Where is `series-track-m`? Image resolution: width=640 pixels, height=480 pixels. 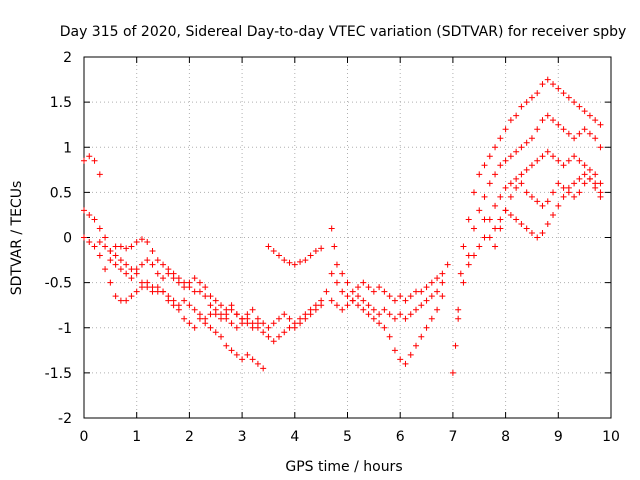
series-track-m is located at coordinates (542, 212).